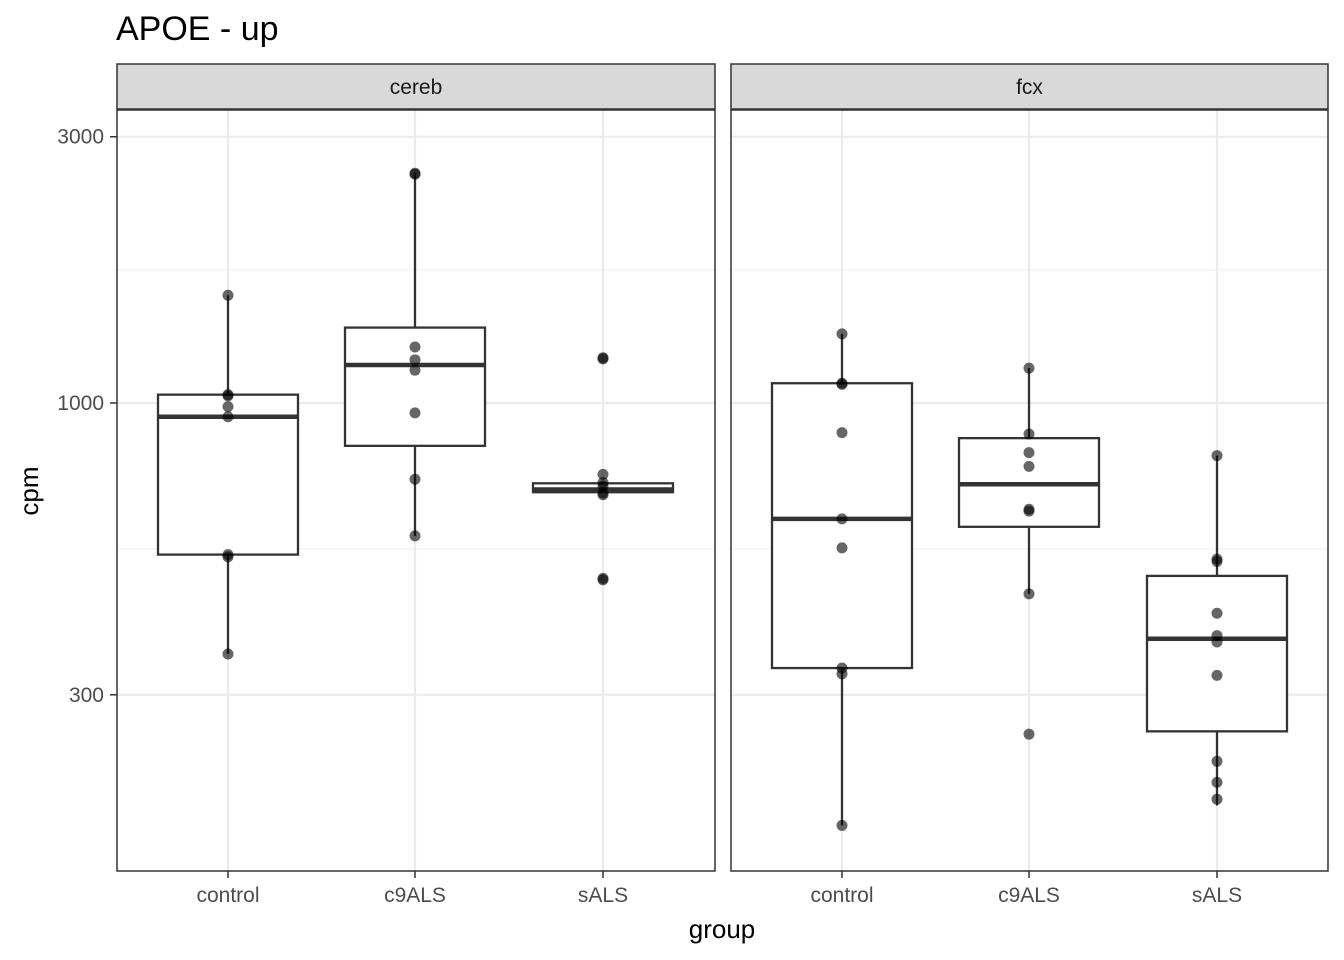 The width and height of the screenshot is (1344, 960). What do you see at coordinates (80, 137) in the screenshot?
I see `y-tick-label: 3000` at bounding box center [80, 137].